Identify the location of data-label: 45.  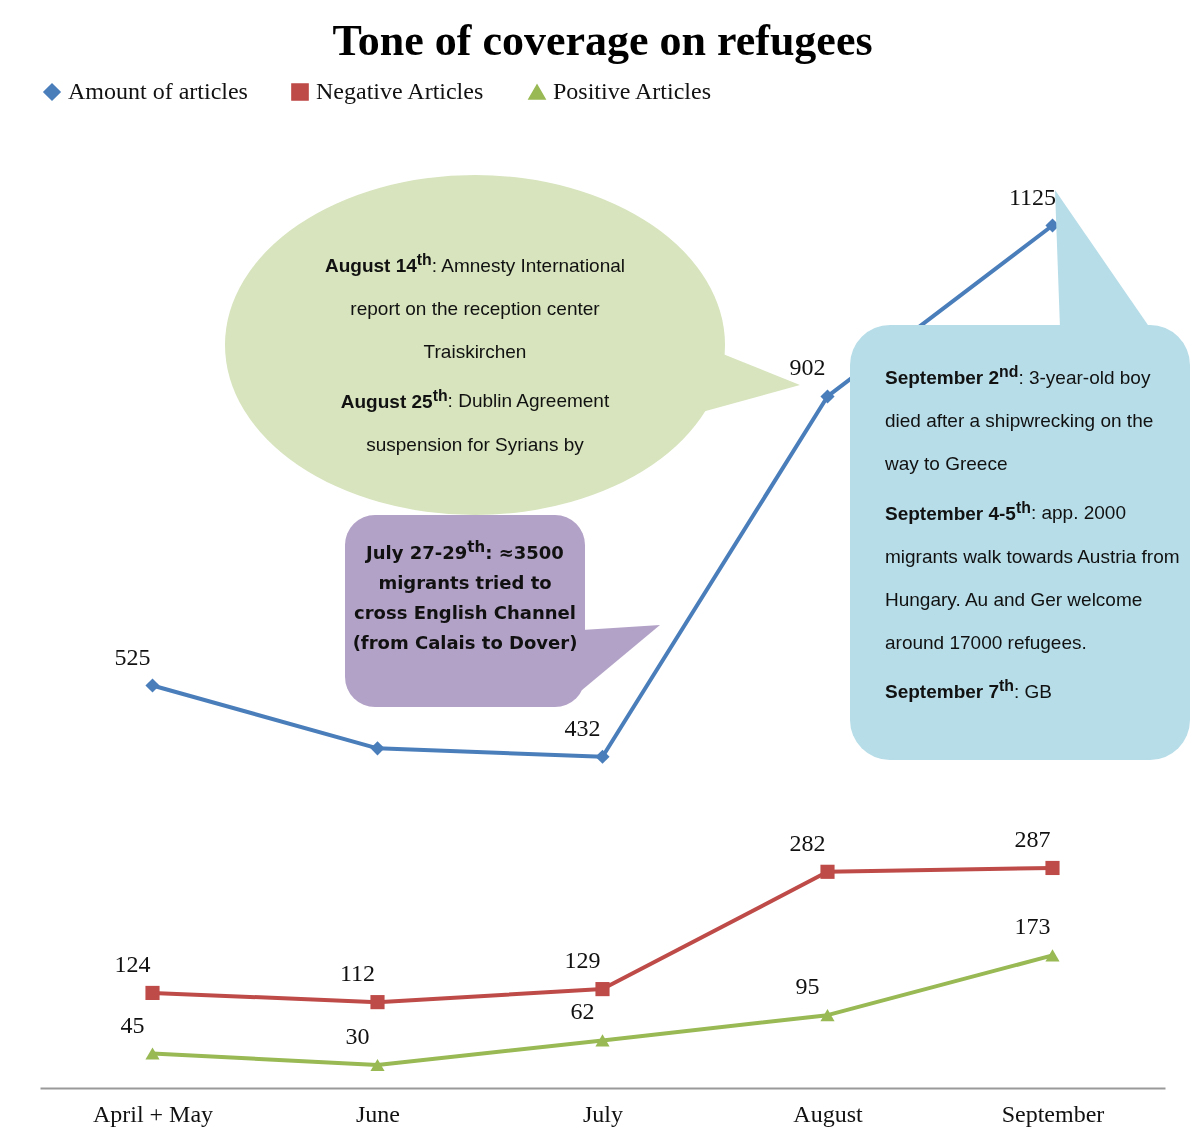
(132, 1024).